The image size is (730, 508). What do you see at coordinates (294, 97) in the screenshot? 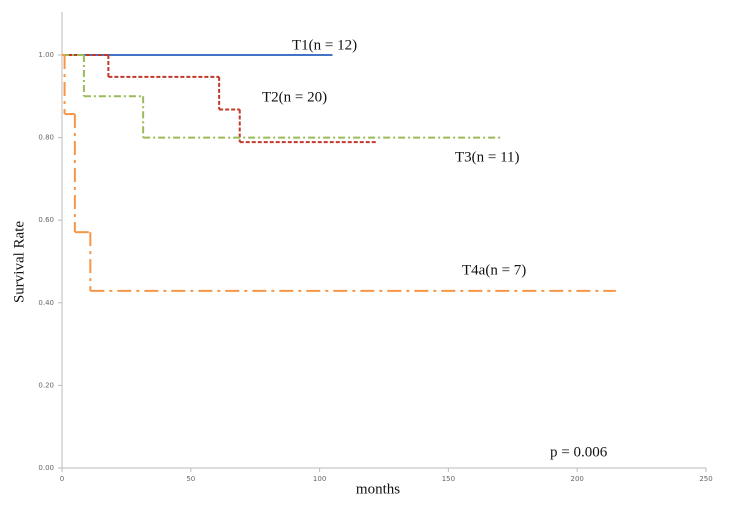
I see `series-label: T2(n = 20)` at bounding box center [294, 97].